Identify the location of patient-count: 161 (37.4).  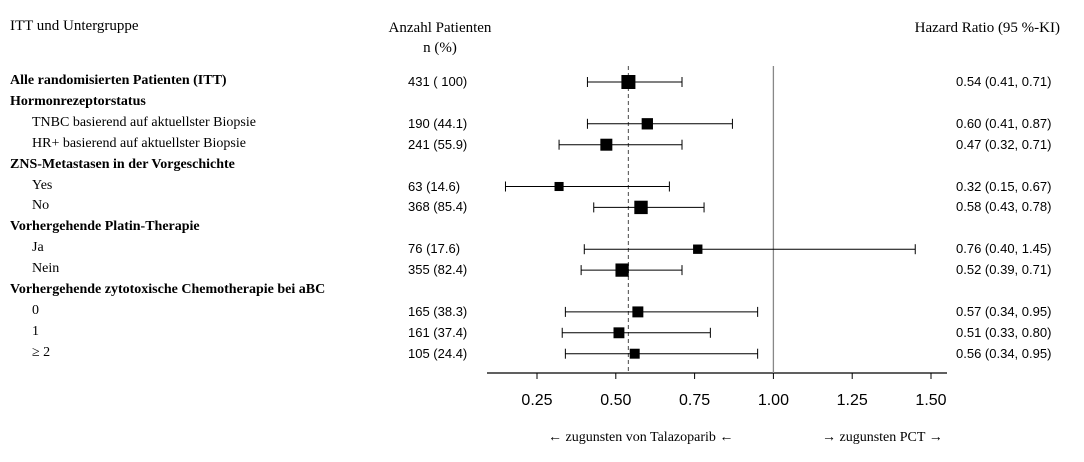
(438, 332).